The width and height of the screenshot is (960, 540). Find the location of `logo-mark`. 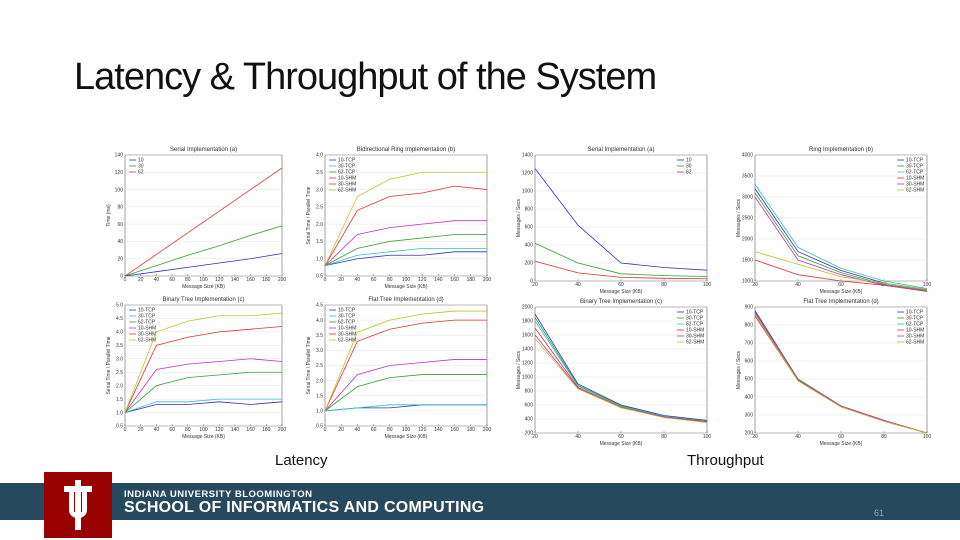

logo-mark is located at coordinates (78, 505).